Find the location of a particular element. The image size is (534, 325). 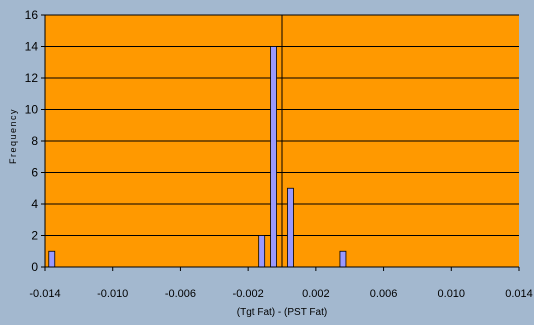

y-axis-title: Frequency is located at coordinates (13, 136).